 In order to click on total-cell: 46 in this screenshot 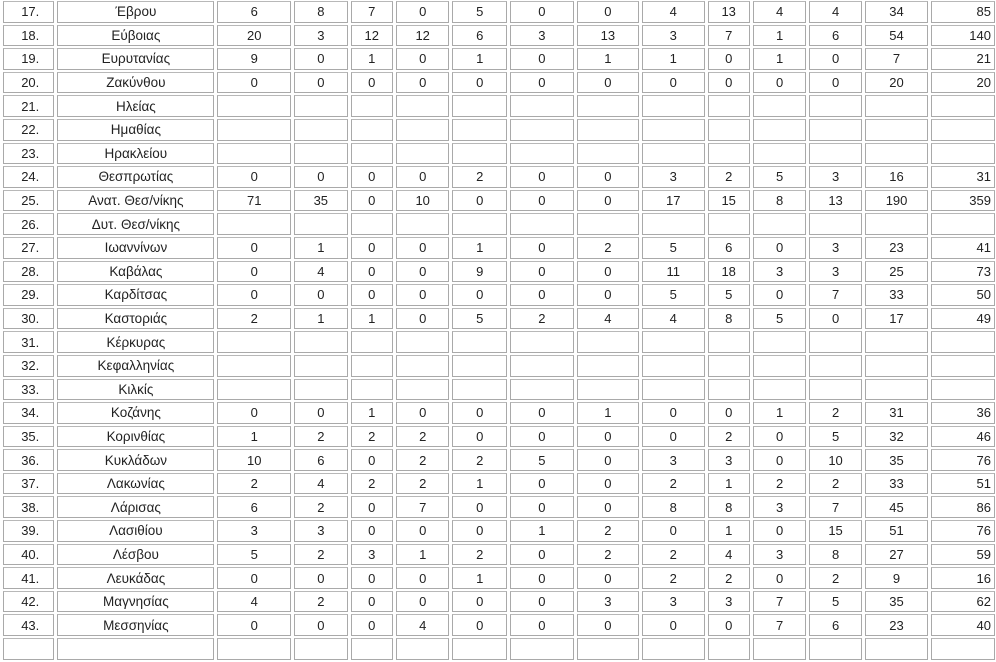, I will do `click(963, 436)`.